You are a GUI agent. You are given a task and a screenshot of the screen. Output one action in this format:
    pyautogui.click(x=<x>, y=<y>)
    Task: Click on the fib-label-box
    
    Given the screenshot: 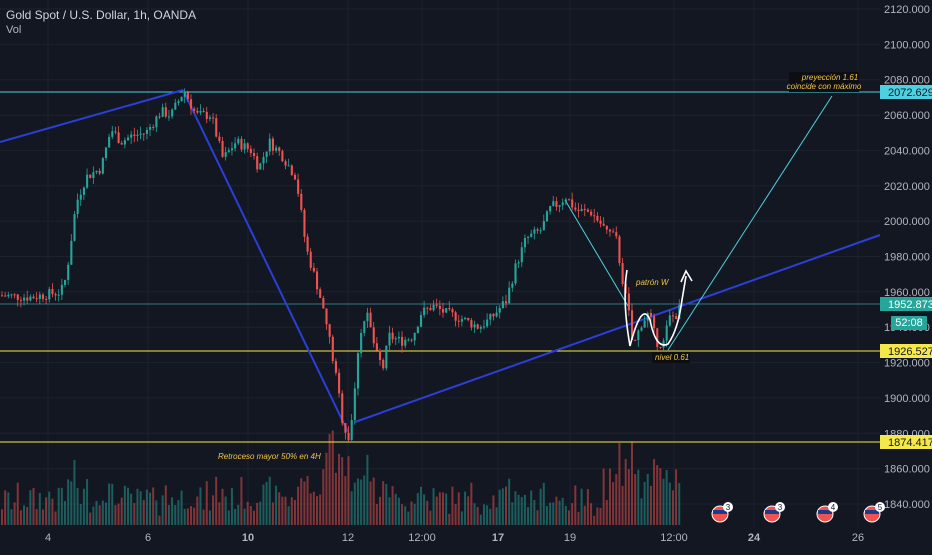 What is the action you would take?
    pyautogui.click(x=671, y=357)
    